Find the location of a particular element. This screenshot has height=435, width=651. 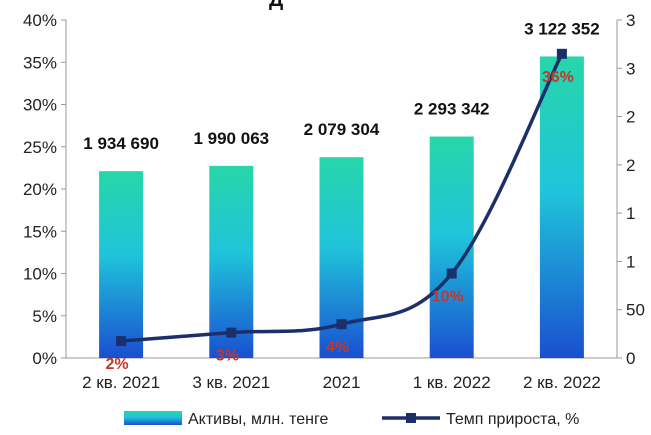

percent-label: 4% is located at coordinates (337, 347).